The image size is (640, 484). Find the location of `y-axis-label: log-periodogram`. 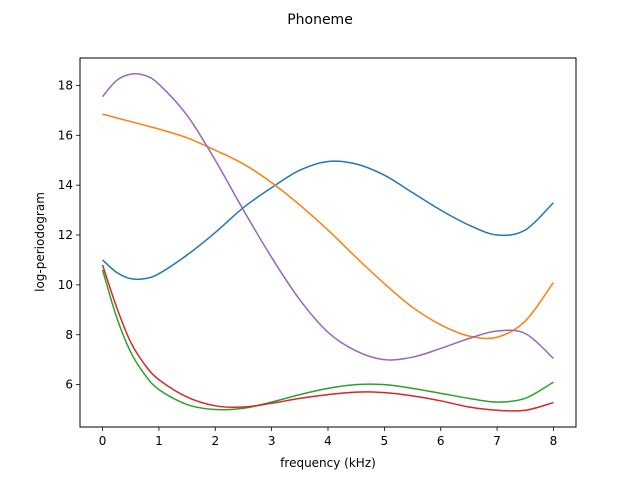

y-axis-label: log-periodogram is located at coordinates (40, 242).